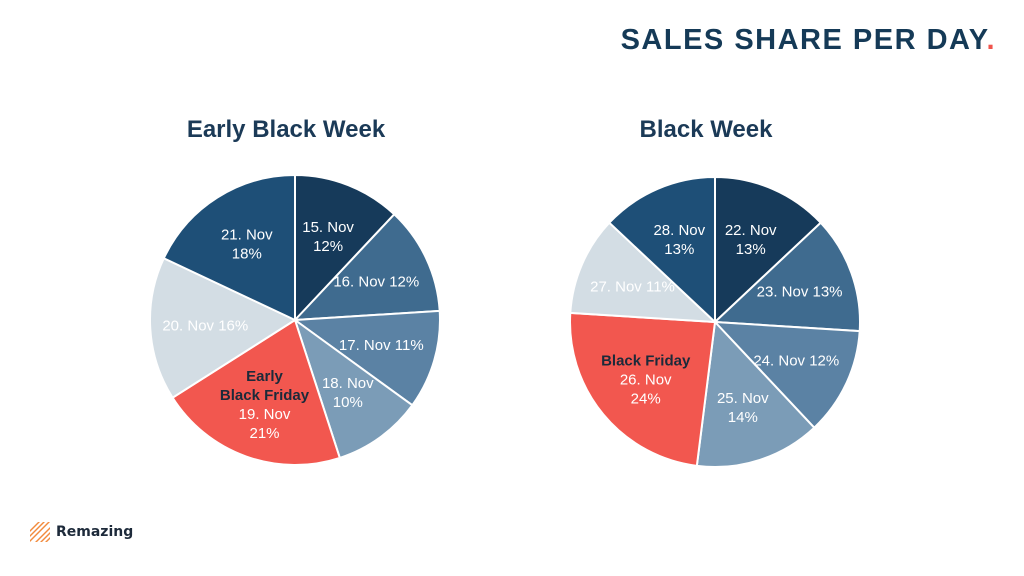 The width and height of the screenshot is (1024, 576). What do you see at coordinates (265, 395) in the screenshot?
I see `pie-annotation-0-1: Black Friday` at bounding box center [265, 395].